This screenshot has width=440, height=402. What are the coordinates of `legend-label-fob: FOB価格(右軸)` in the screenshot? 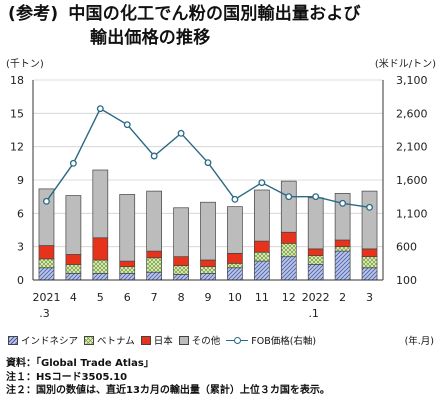 It's located at (284, 341).